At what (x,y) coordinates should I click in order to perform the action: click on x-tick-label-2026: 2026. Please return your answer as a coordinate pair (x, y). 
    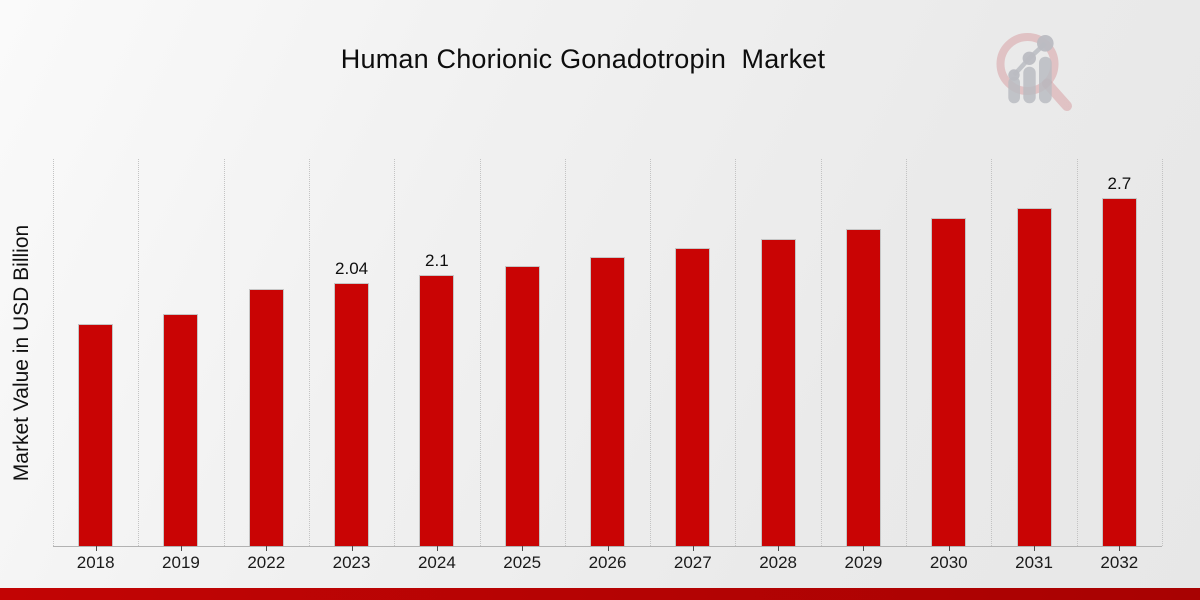
    Looking at the image, I should click on (607, 562).